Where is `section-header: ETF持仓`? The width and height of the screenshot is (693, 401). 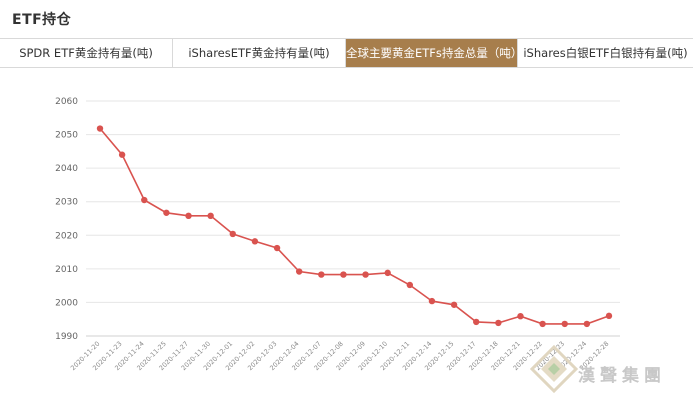 section-header: ETF持仓 is located at coordinates (346, 19).